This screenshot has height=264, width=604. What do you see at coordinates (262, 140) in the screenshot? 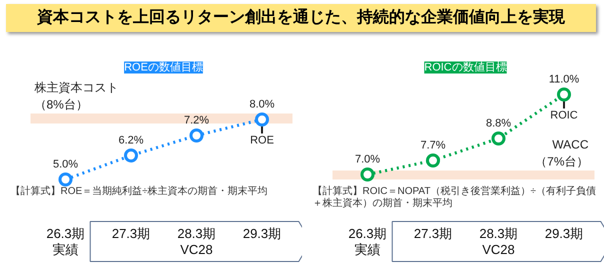
I see `series-label: ROE` at bounding box center [262, 140].